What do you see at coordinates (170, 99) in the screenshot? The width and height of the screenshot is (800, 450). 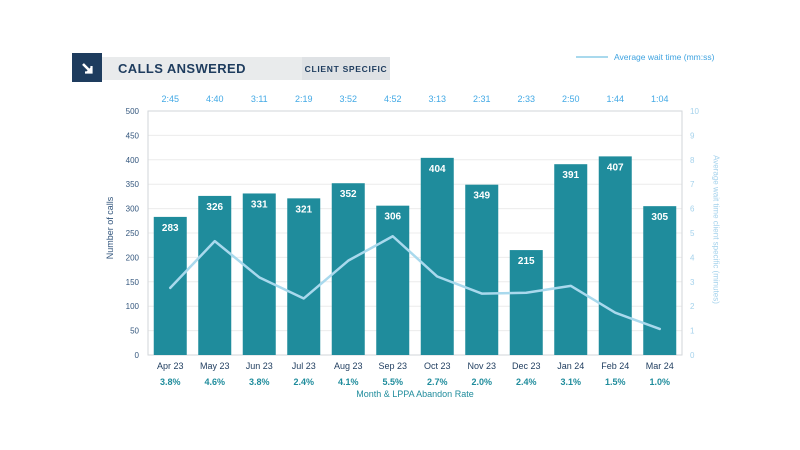 I see `wait-time-label: 2:45` at bounding box center [170, 99].